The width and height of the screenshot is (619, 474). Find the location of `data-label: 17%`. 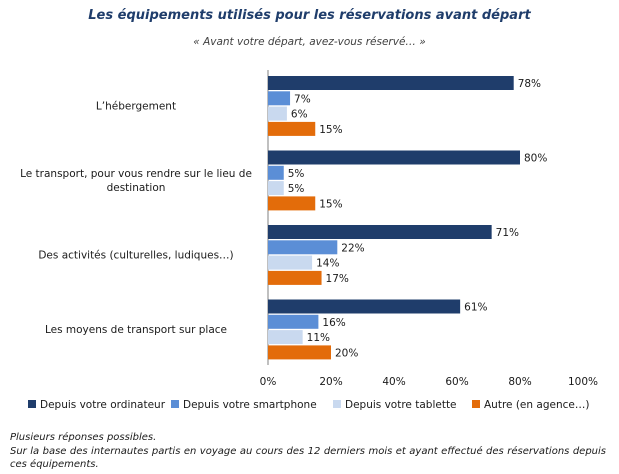

data-label: 17% is located at coordinates (337, 279).